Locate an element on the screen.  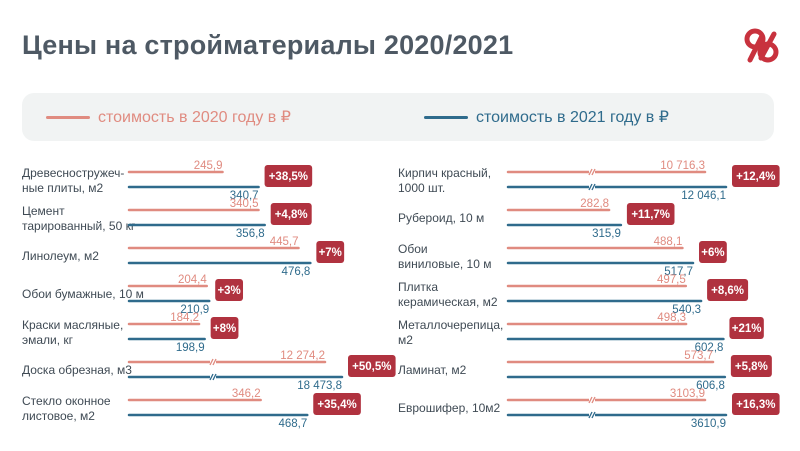
col1-row7-label: листовое, м2 is located at coordinates (58, 416).